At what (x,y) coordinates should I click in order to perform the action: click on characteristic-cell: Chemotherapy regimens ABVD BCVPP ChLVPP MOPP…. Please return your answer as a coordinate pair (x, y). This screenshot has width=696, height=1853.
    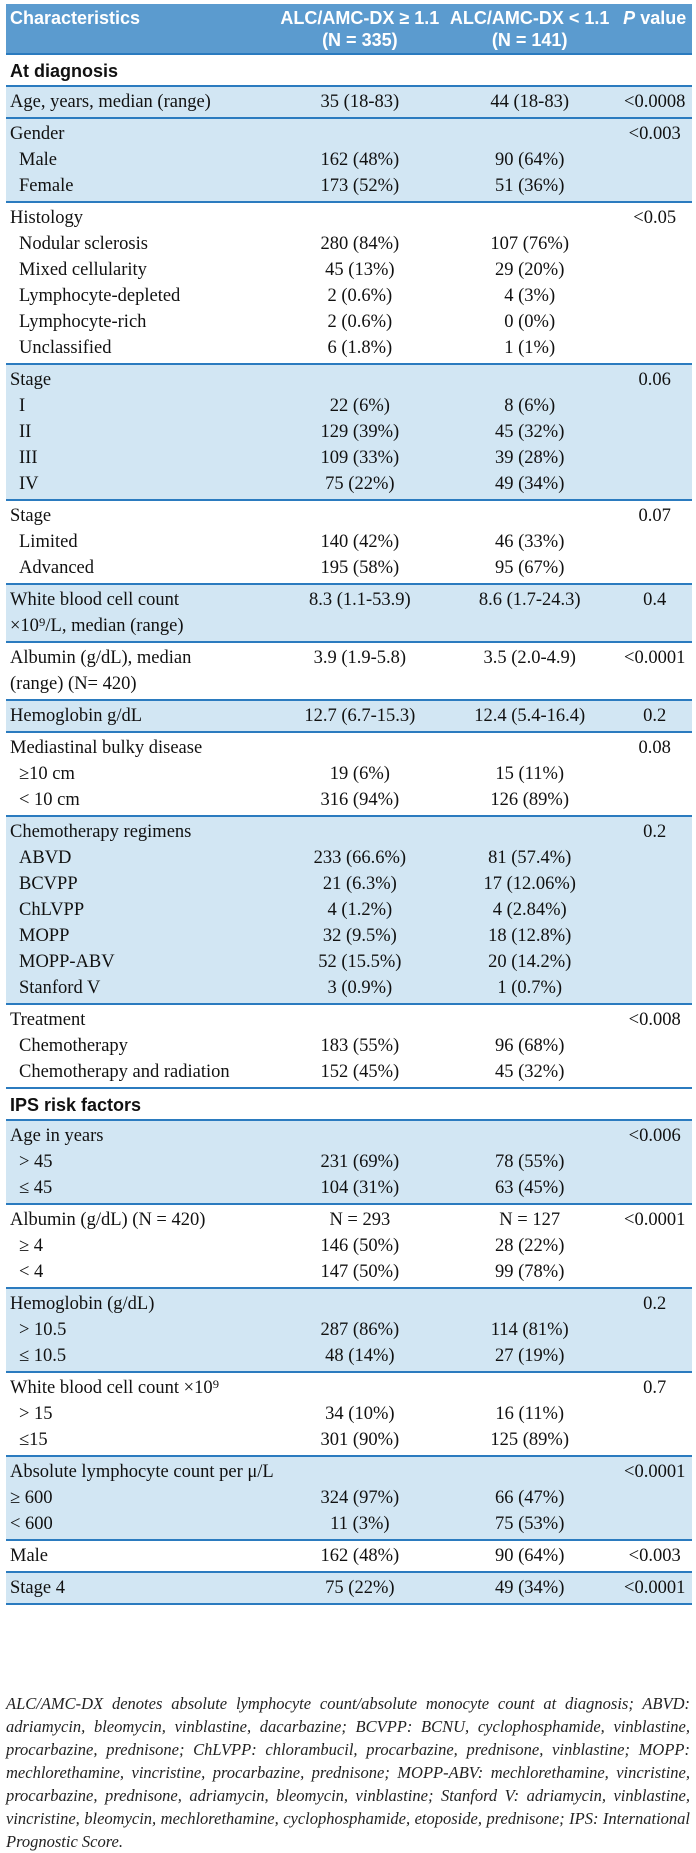
    Looking at the image, I should click on (141, 910).